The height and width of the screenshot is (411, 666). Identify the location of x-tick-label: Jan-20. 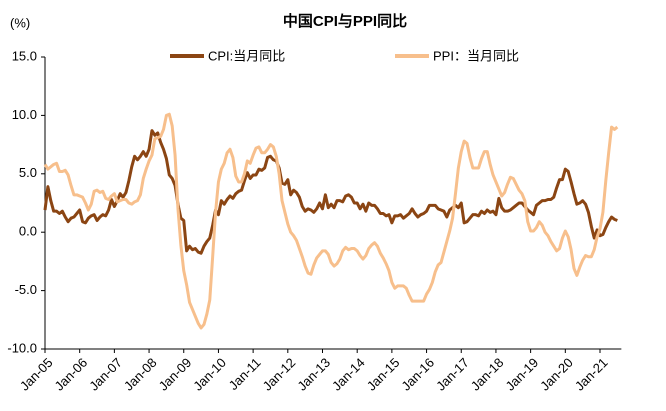
(556, 374).